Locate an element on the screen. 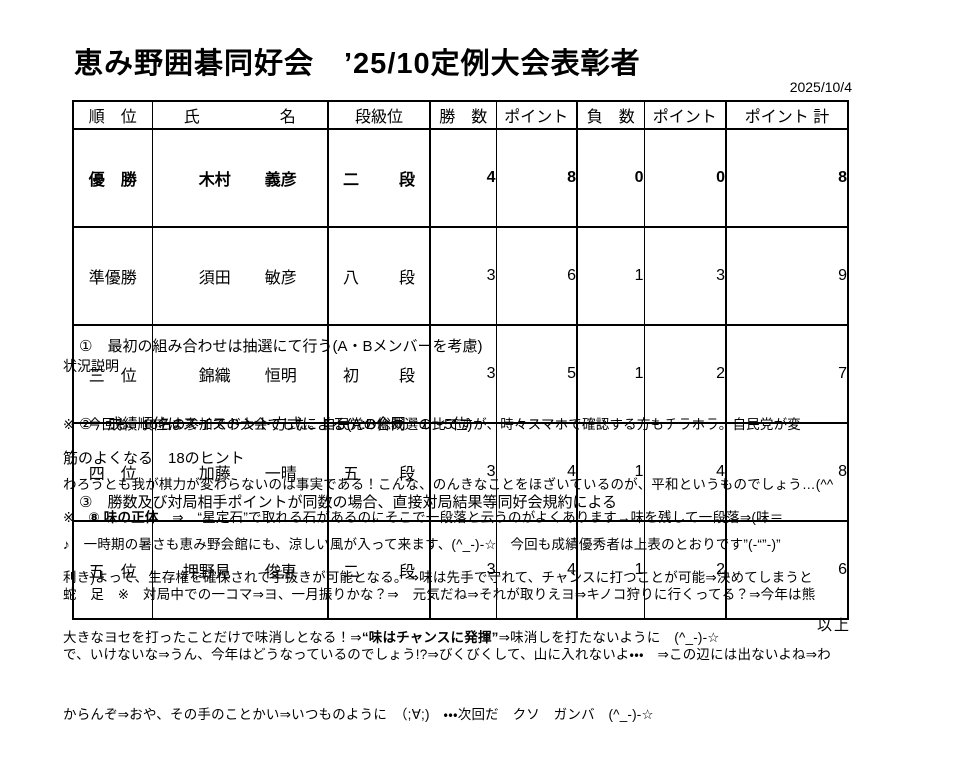  rank-cell: 三 位 is located at coordinates (112, 374).